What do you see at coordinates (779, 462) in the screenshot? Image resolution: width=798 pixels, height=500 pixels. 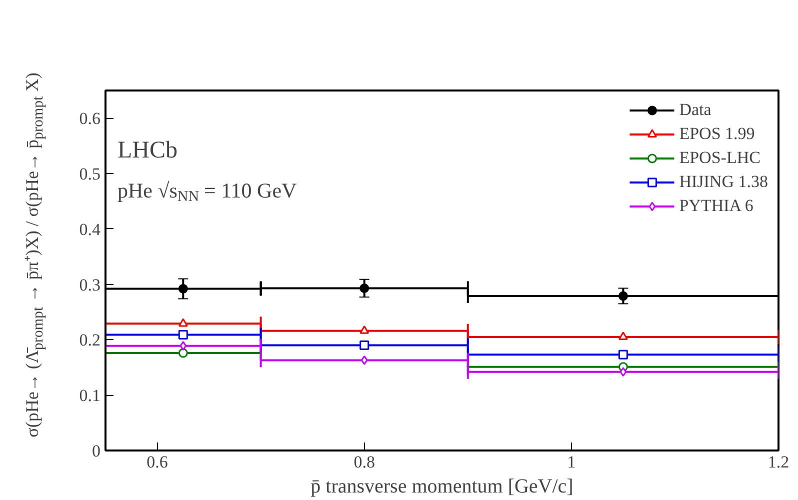 I see `x-tick-label: 1.2` at bounding box center [779, 462].